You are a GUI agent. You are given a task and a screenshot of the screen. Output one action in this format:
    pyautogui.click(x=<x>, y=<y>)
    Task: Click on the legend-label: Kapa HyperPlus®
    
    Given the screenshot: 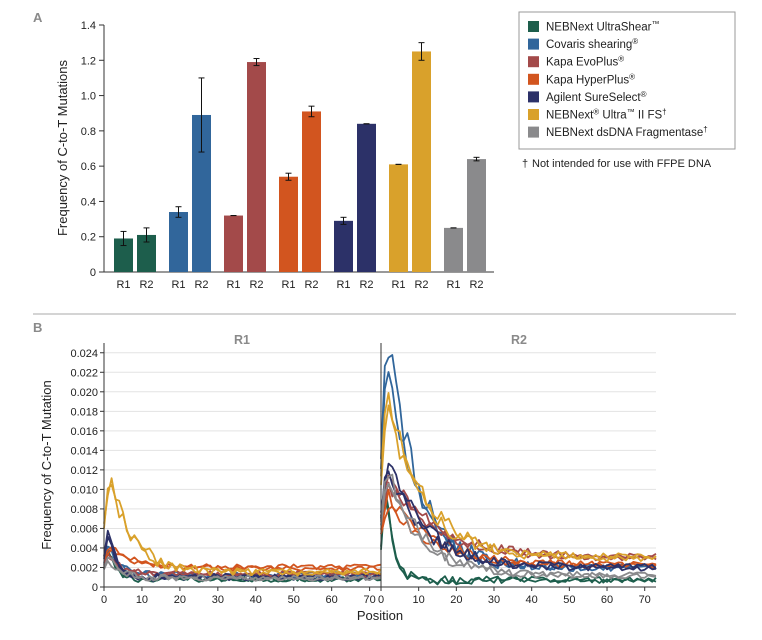 What is the action you would take?
    pyautogui.click(x=590, y=79)
    